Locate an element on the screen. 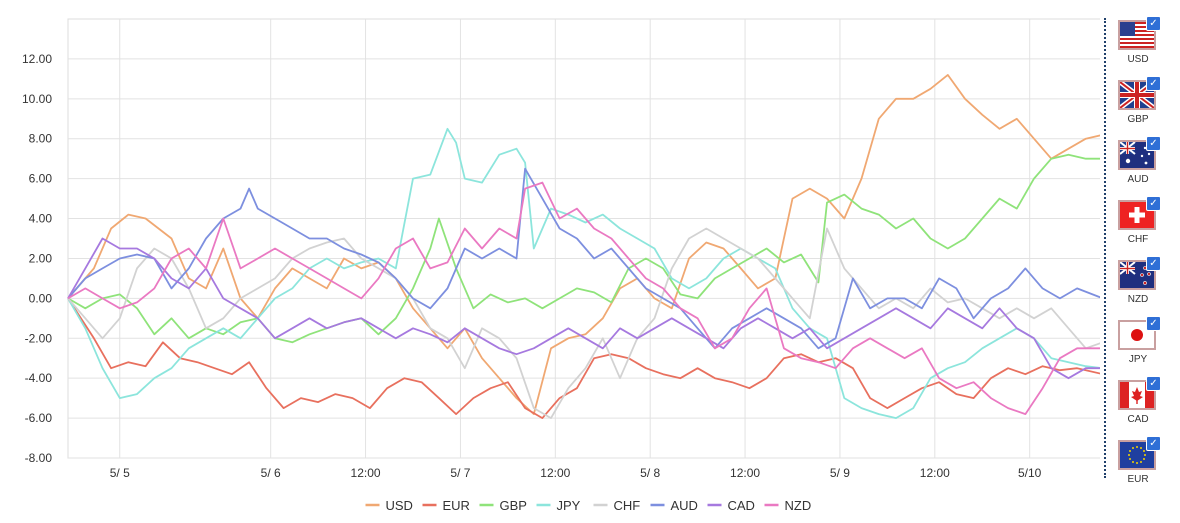 This screenshot has width=1180, height=523. legend-item-aud: AUD is located at coordinates (674, 505).